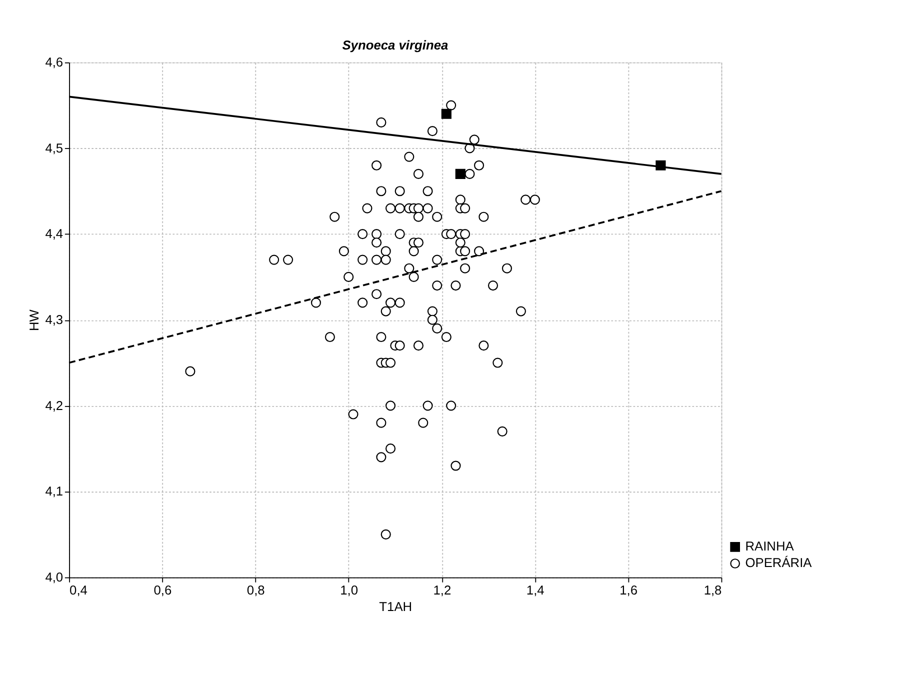  Describe the element at coordinates (713, 590) in the screenshot. I see `x-tick-label: 1,8` at that location.